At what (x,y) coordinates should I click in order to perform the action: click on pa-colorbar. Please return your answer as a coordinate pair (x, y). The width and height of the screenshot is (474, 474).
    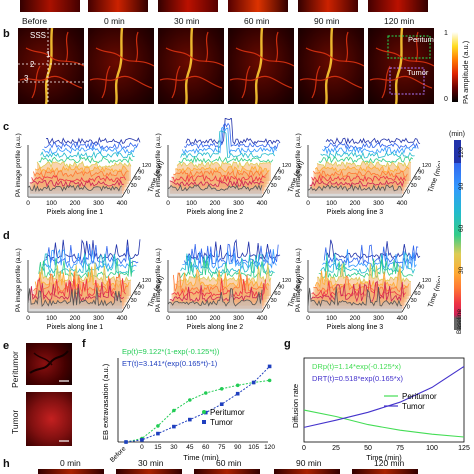
    Looking at the image, I should click on (455, 67).